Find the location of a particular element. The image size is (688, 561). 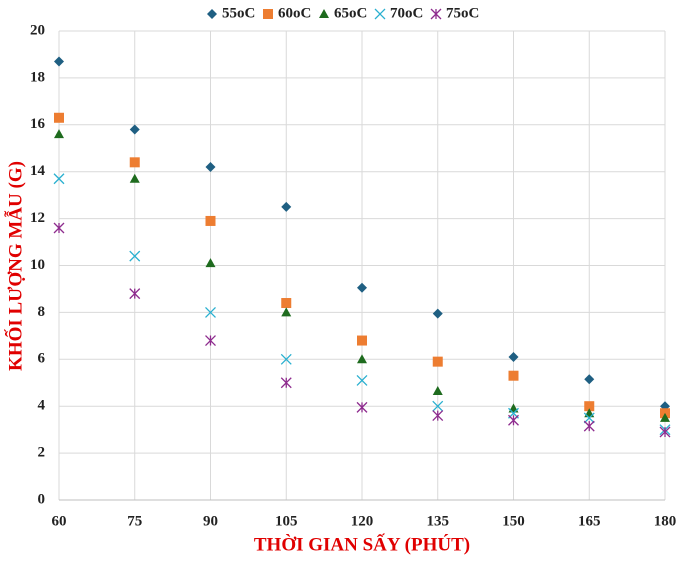

y-tick-label: 0 is located at coordinates (42, 499).